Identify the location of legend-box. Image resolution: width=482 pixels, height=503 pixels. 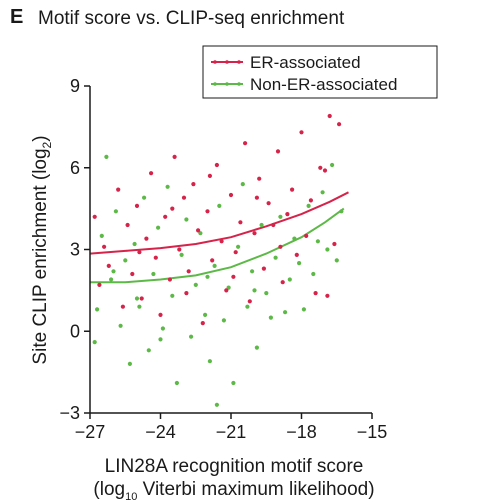
(320, 72).